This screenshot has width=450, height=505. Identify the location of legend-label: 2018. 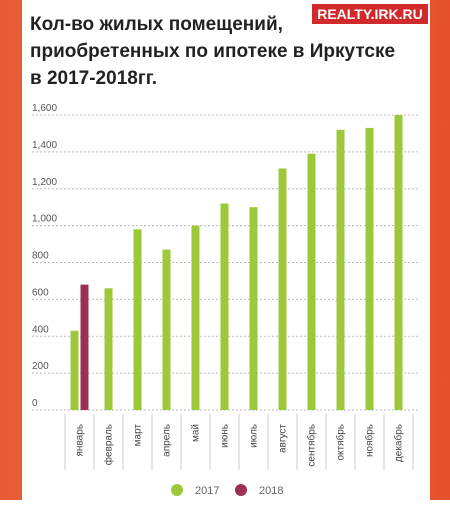
(271, 491).